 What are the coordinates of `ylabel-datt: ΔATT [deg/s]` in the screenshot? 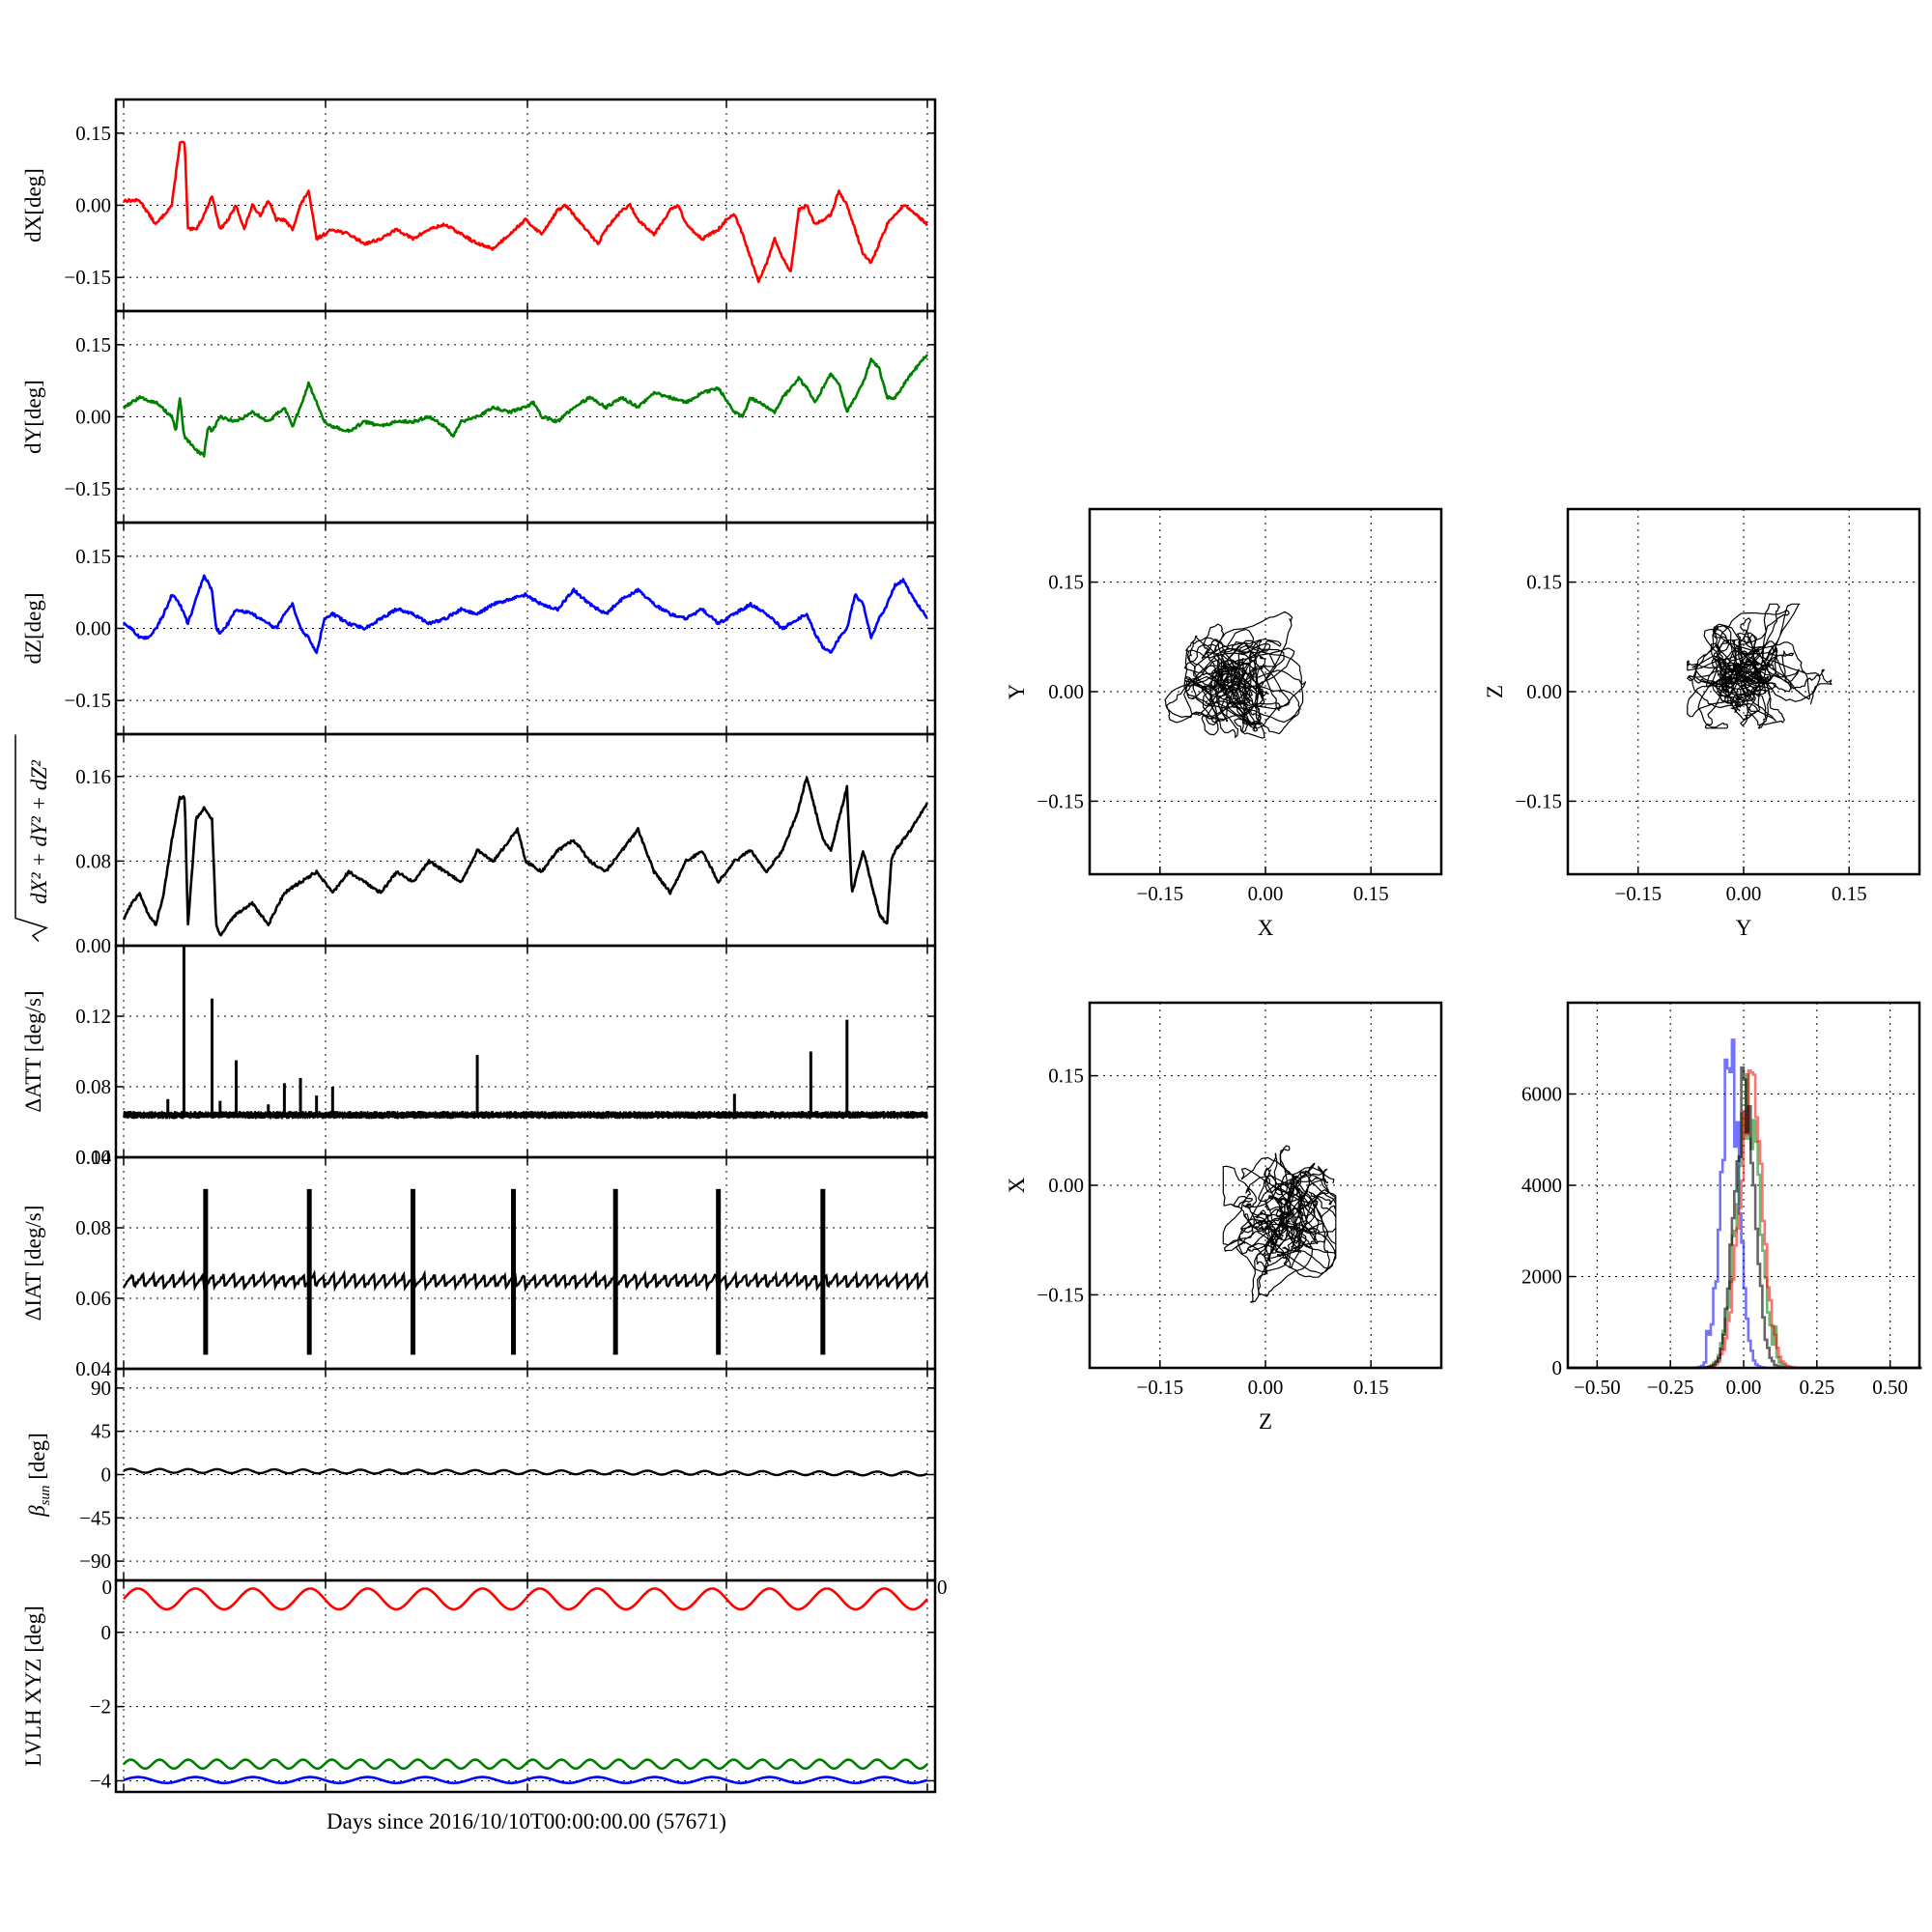 It's located at (33, 1051).